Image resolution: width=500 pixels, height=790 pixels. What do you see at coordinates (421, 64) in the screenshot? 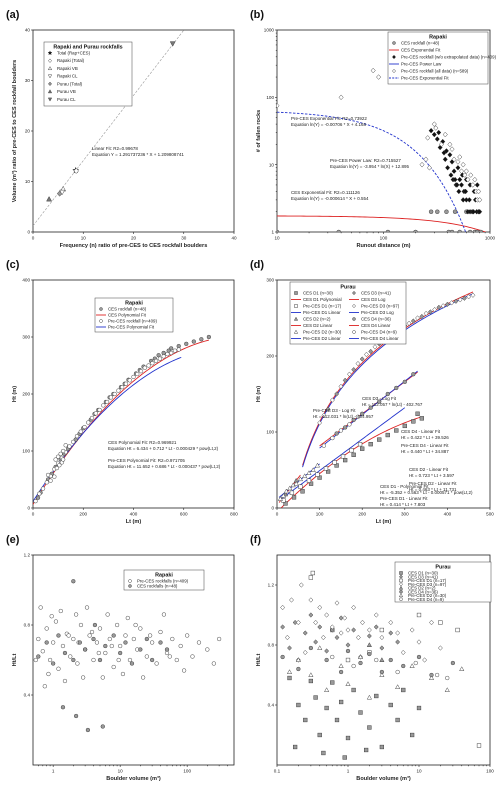
I see `legend-label: Pre-CES Power Law` at bounding box center [421, 64].